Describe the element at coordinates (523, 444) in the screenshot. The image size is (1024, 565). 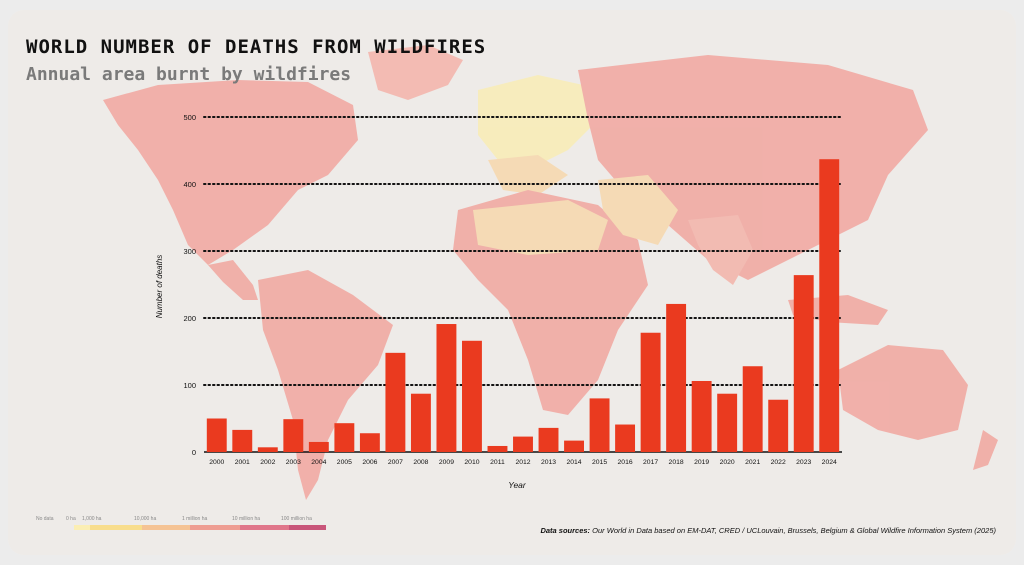
I see `bar-2012` at that location.